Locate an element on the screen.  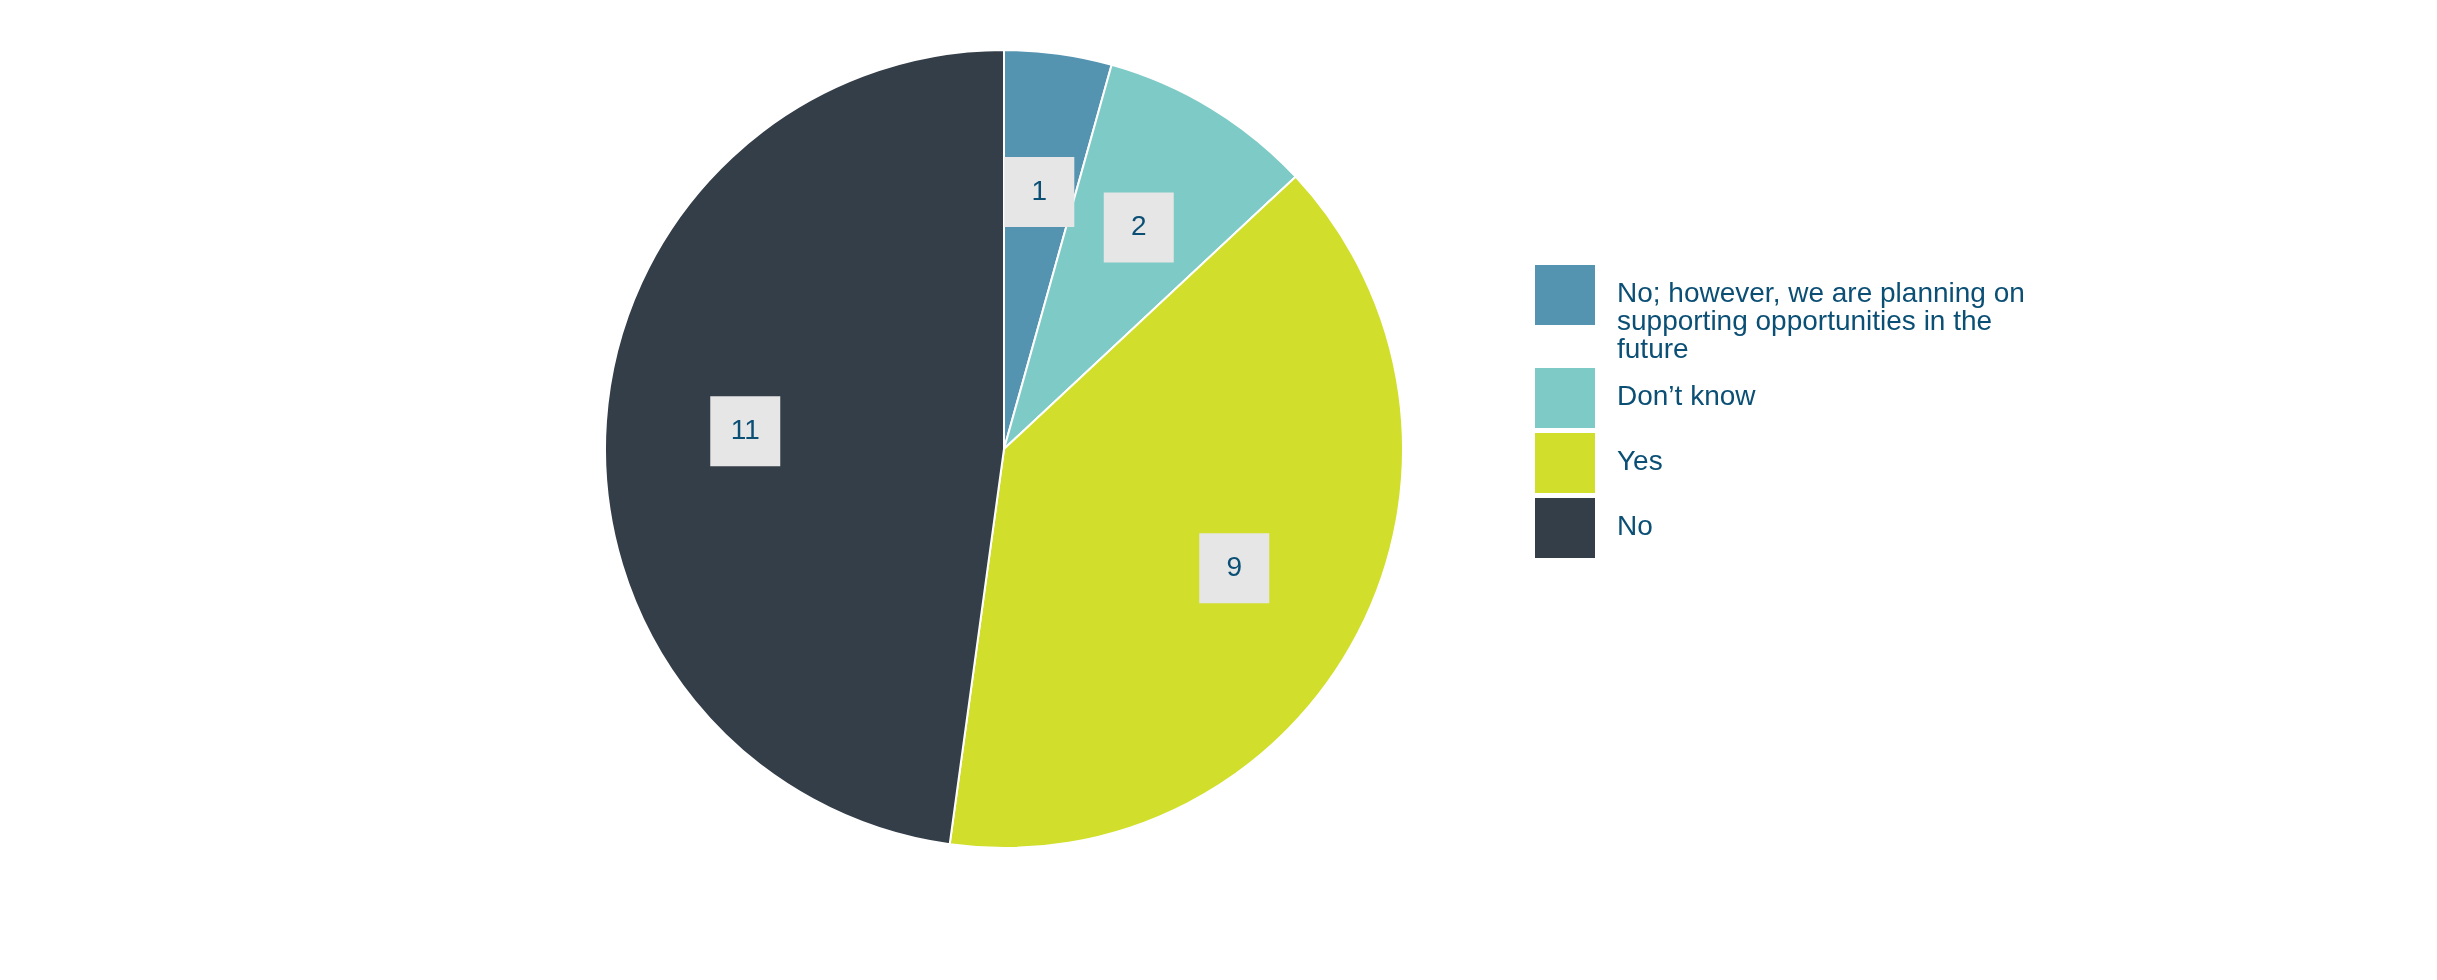
data-label: 9 is located at coordinates (1234, 567).